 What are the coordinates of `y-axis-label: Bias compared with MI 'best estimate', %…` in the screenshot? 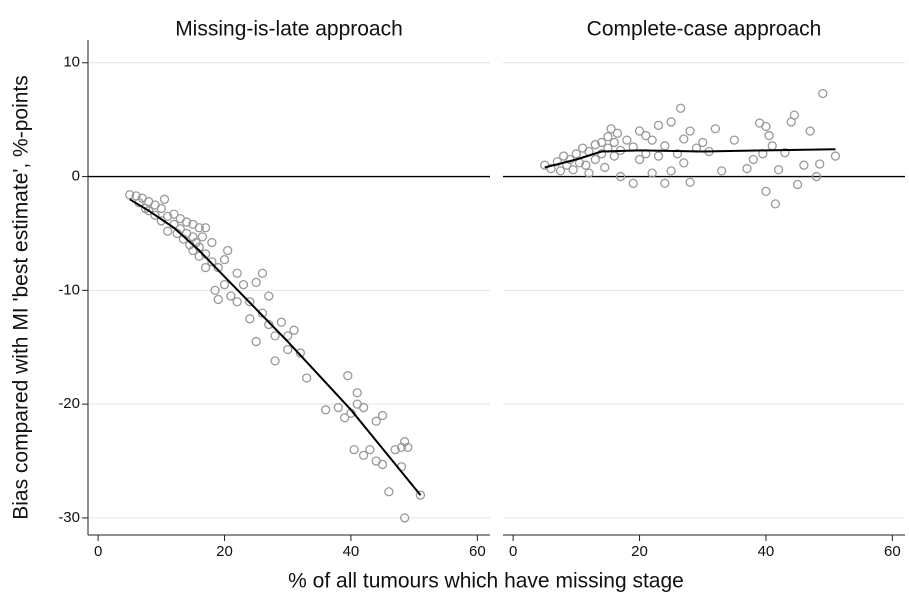 It's located at (21, 297).